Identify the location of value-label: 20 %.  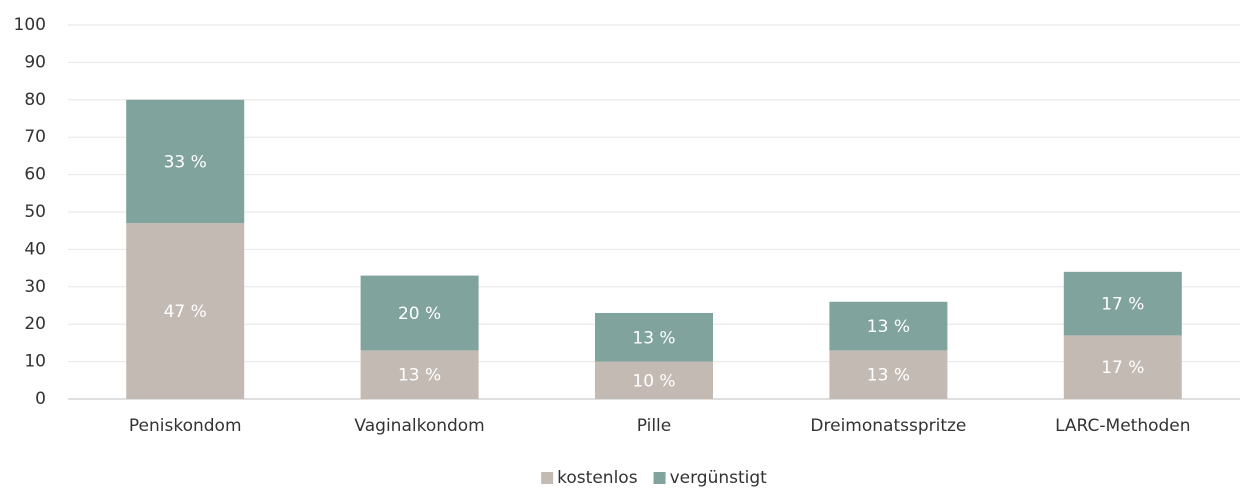
(419, 314).